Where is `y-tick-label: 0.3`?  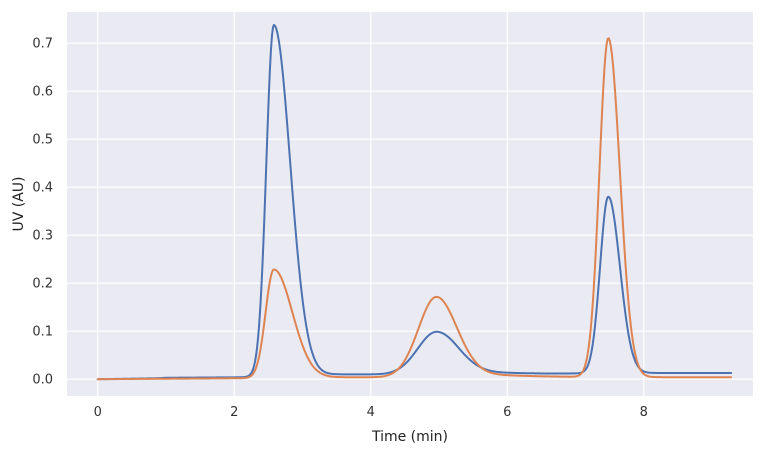 y-tick-label: 0.3 is located at coordinates (42, 236).